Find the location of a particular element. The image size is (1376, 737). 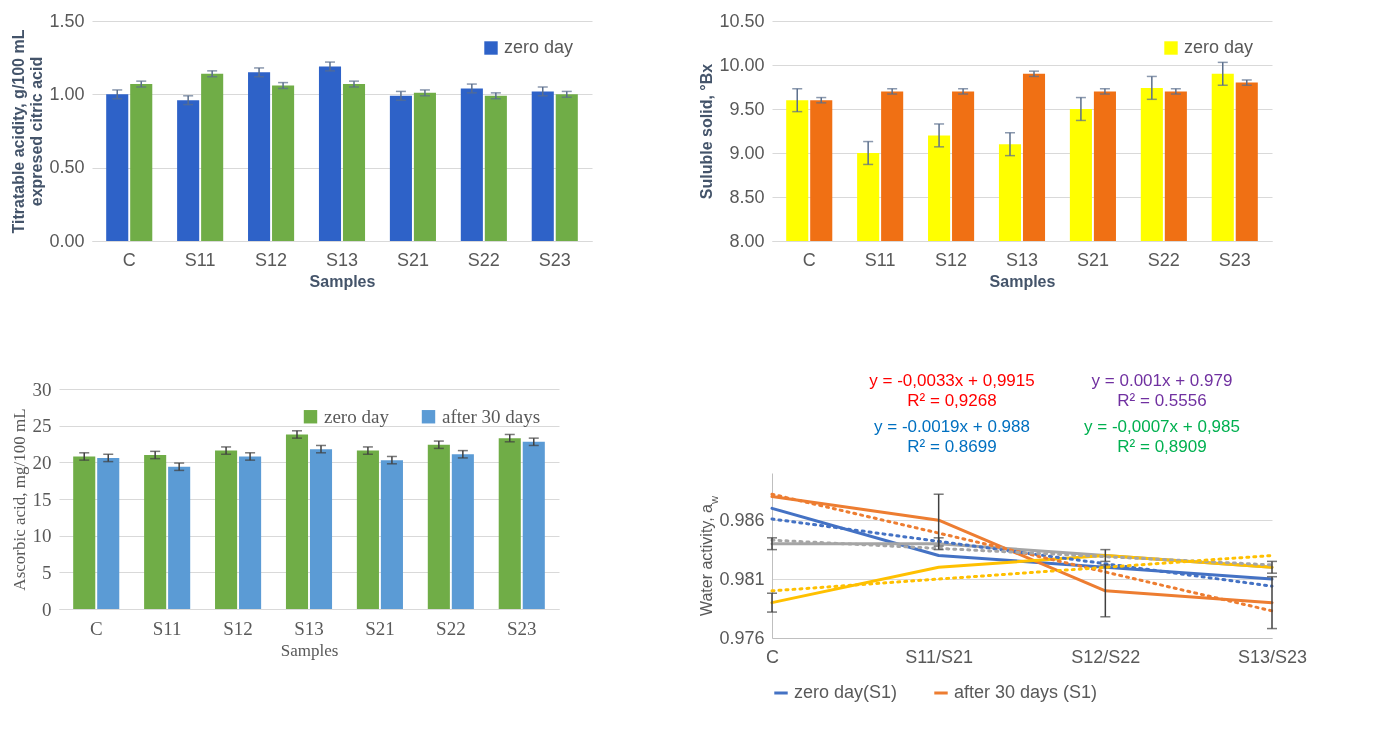

y-tick-label: 15 is located at coordinates (42, 499).